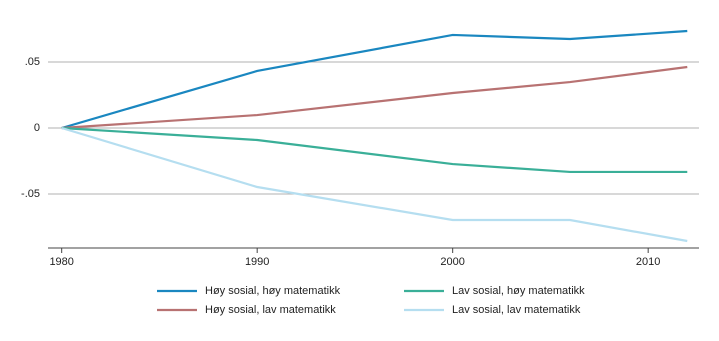 This screenshot has height=341, width=719. What do you see at coordinates (32, 62) in the screenshot?
I see `y-tick-label: .05` at bounding box center [32, 62].